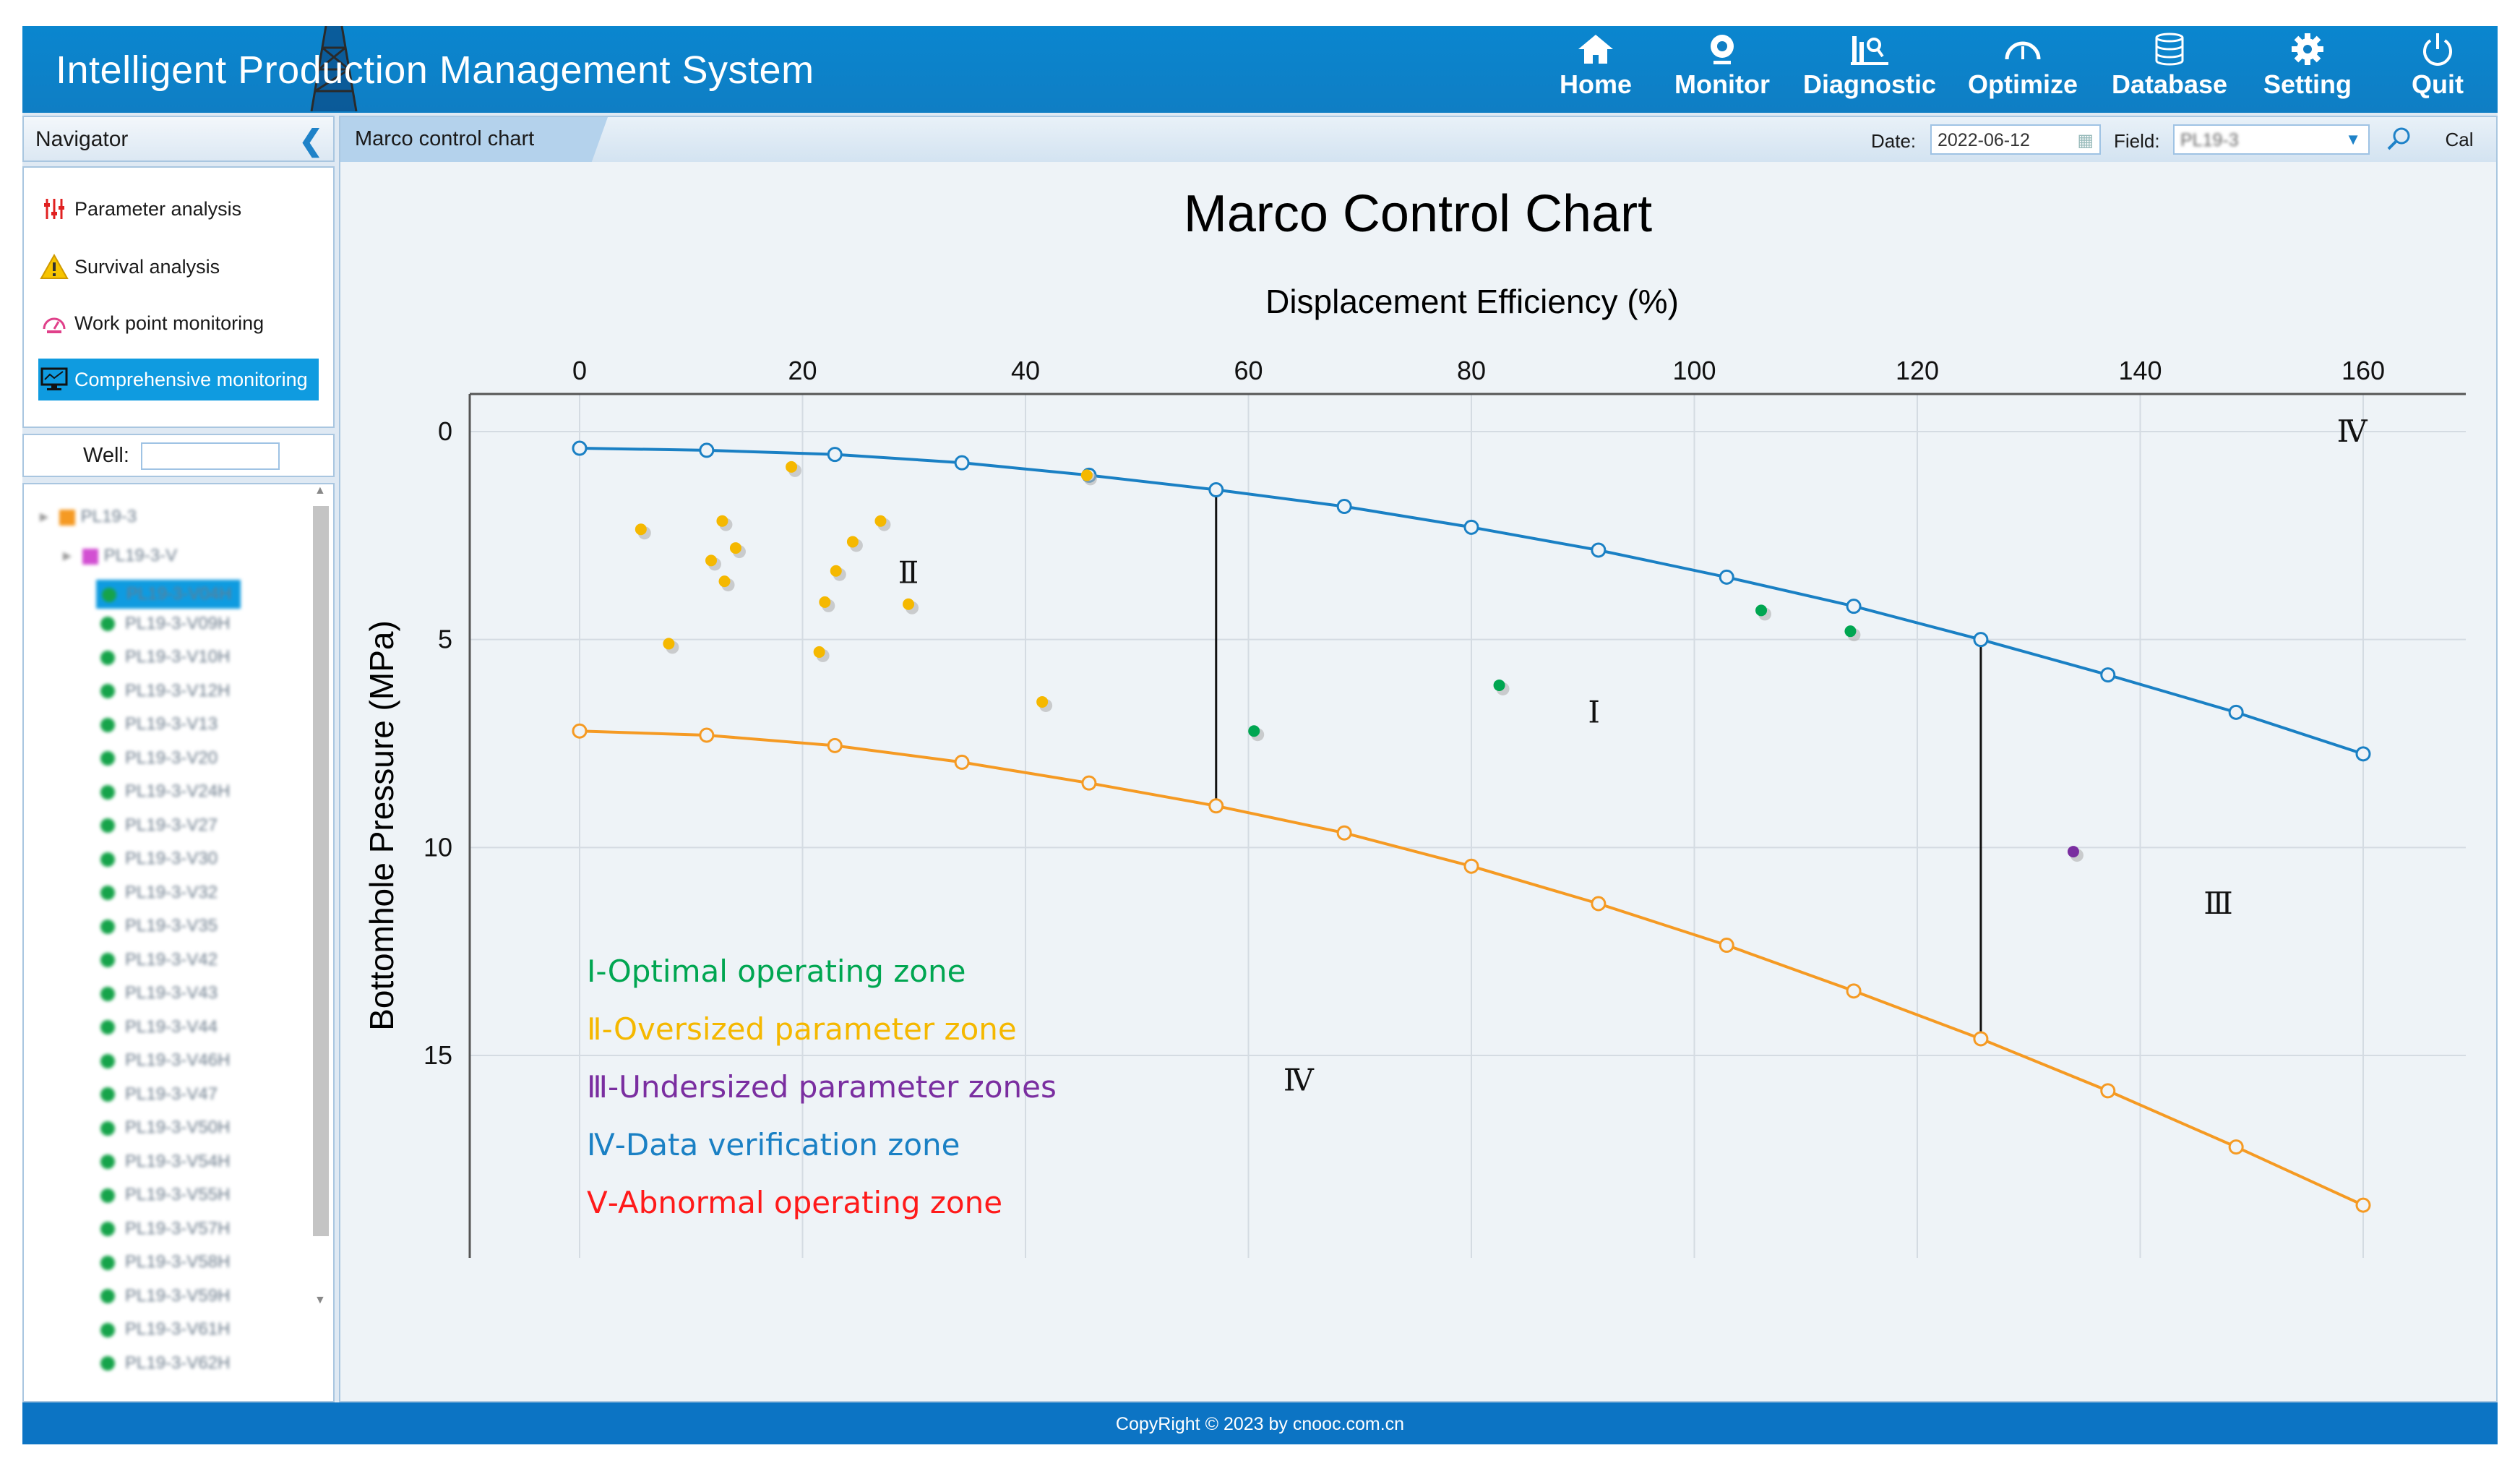  I want to click on tree-well-node: PL19-3-V57H, so click(165, 1233).